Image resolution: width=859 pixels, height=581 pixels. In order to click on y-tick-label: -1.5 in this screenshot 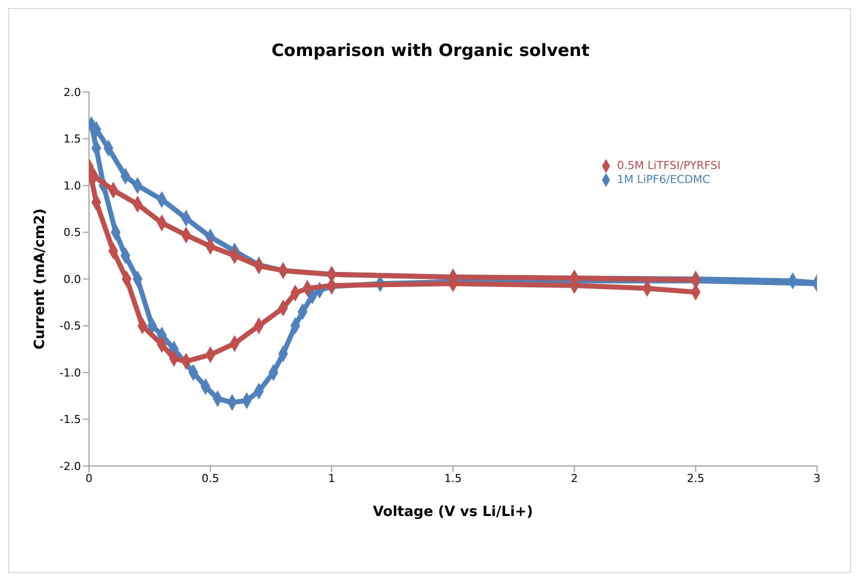, I will do `click(70, 419)`.